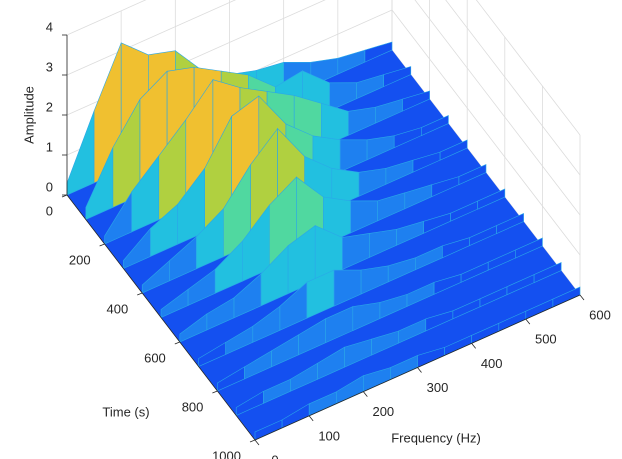 The height and width of the screenshot is (459, 622). I want to click on z-tick-label: 3, so click(49, 66).